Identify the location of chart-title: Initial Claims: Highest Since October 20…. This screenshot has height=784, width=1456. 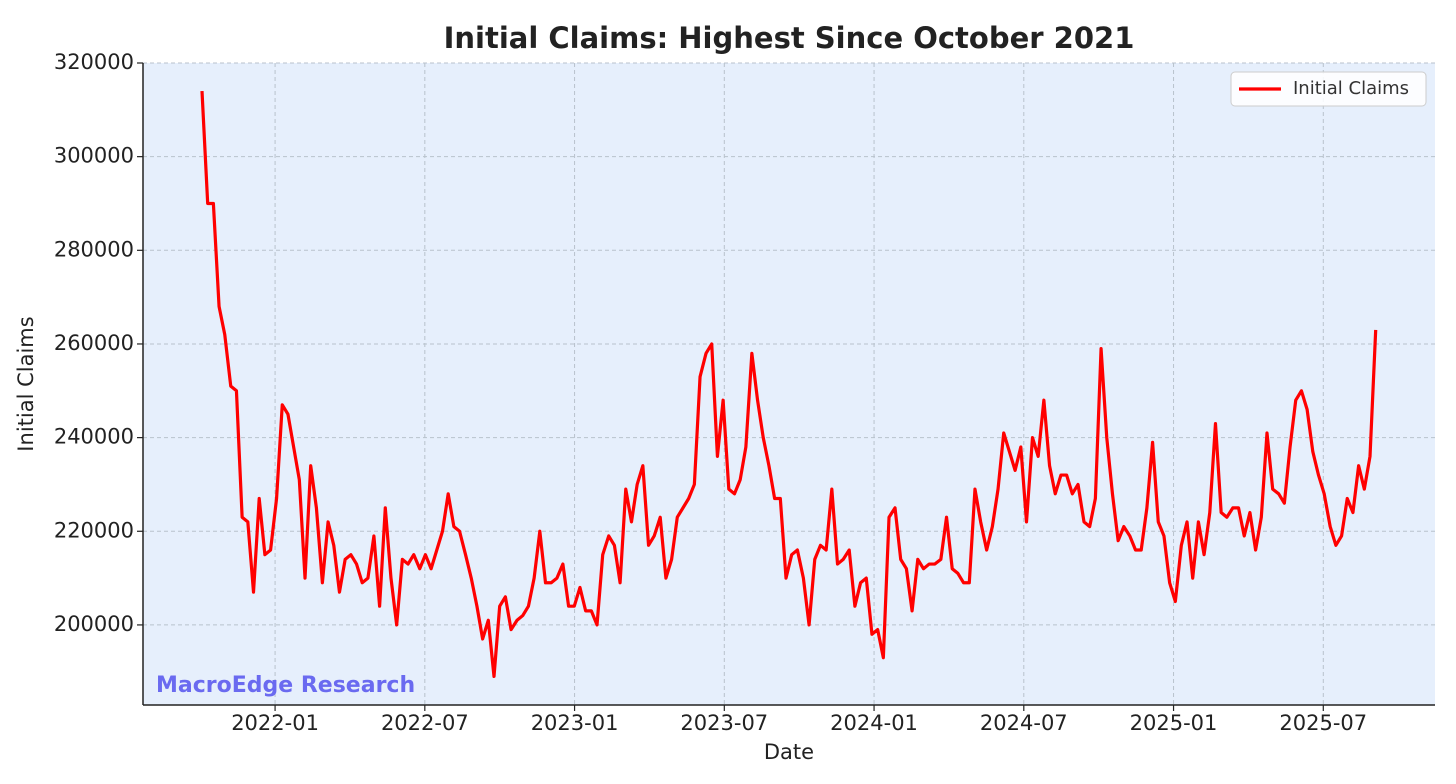
(789, 38).